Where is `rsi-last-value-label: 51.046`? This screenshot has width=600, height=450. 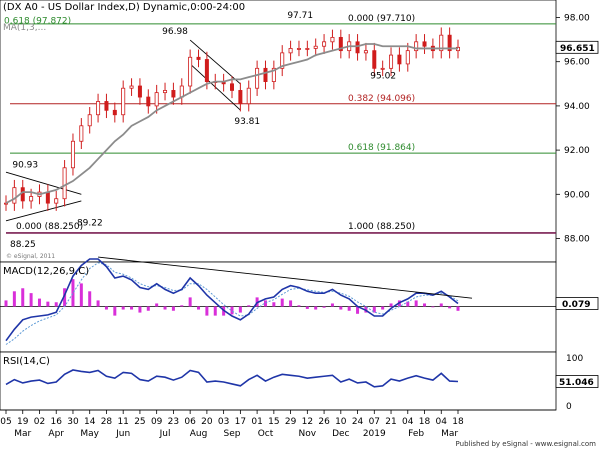
rsi-last-value-label: 51.046 is located at coordinates (576, 383).